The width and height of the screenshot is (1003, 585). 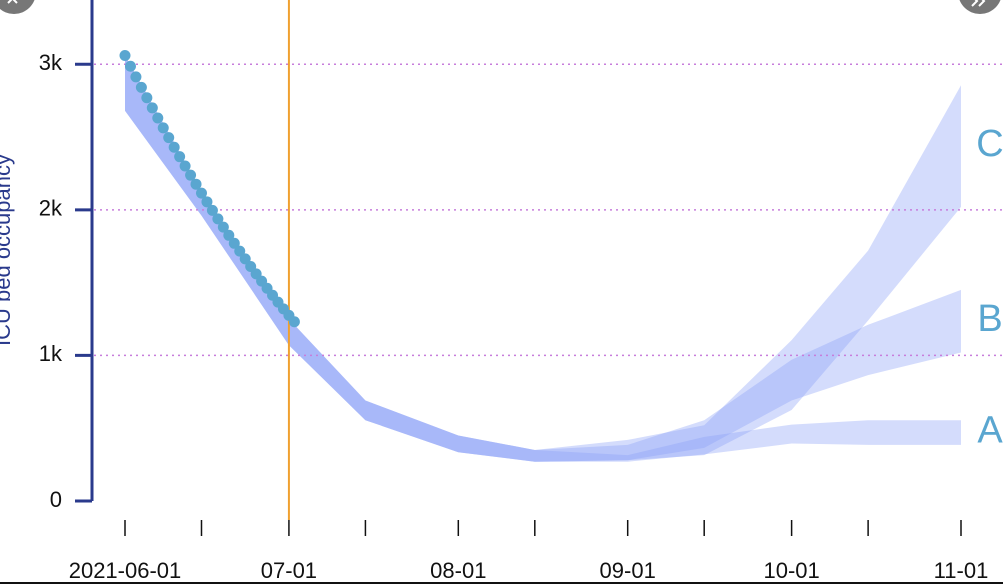 What do you see at coordinates (51, 62) in the screenshot?
I see `y-tick-label: 3k` at bounding box center [51, 62].